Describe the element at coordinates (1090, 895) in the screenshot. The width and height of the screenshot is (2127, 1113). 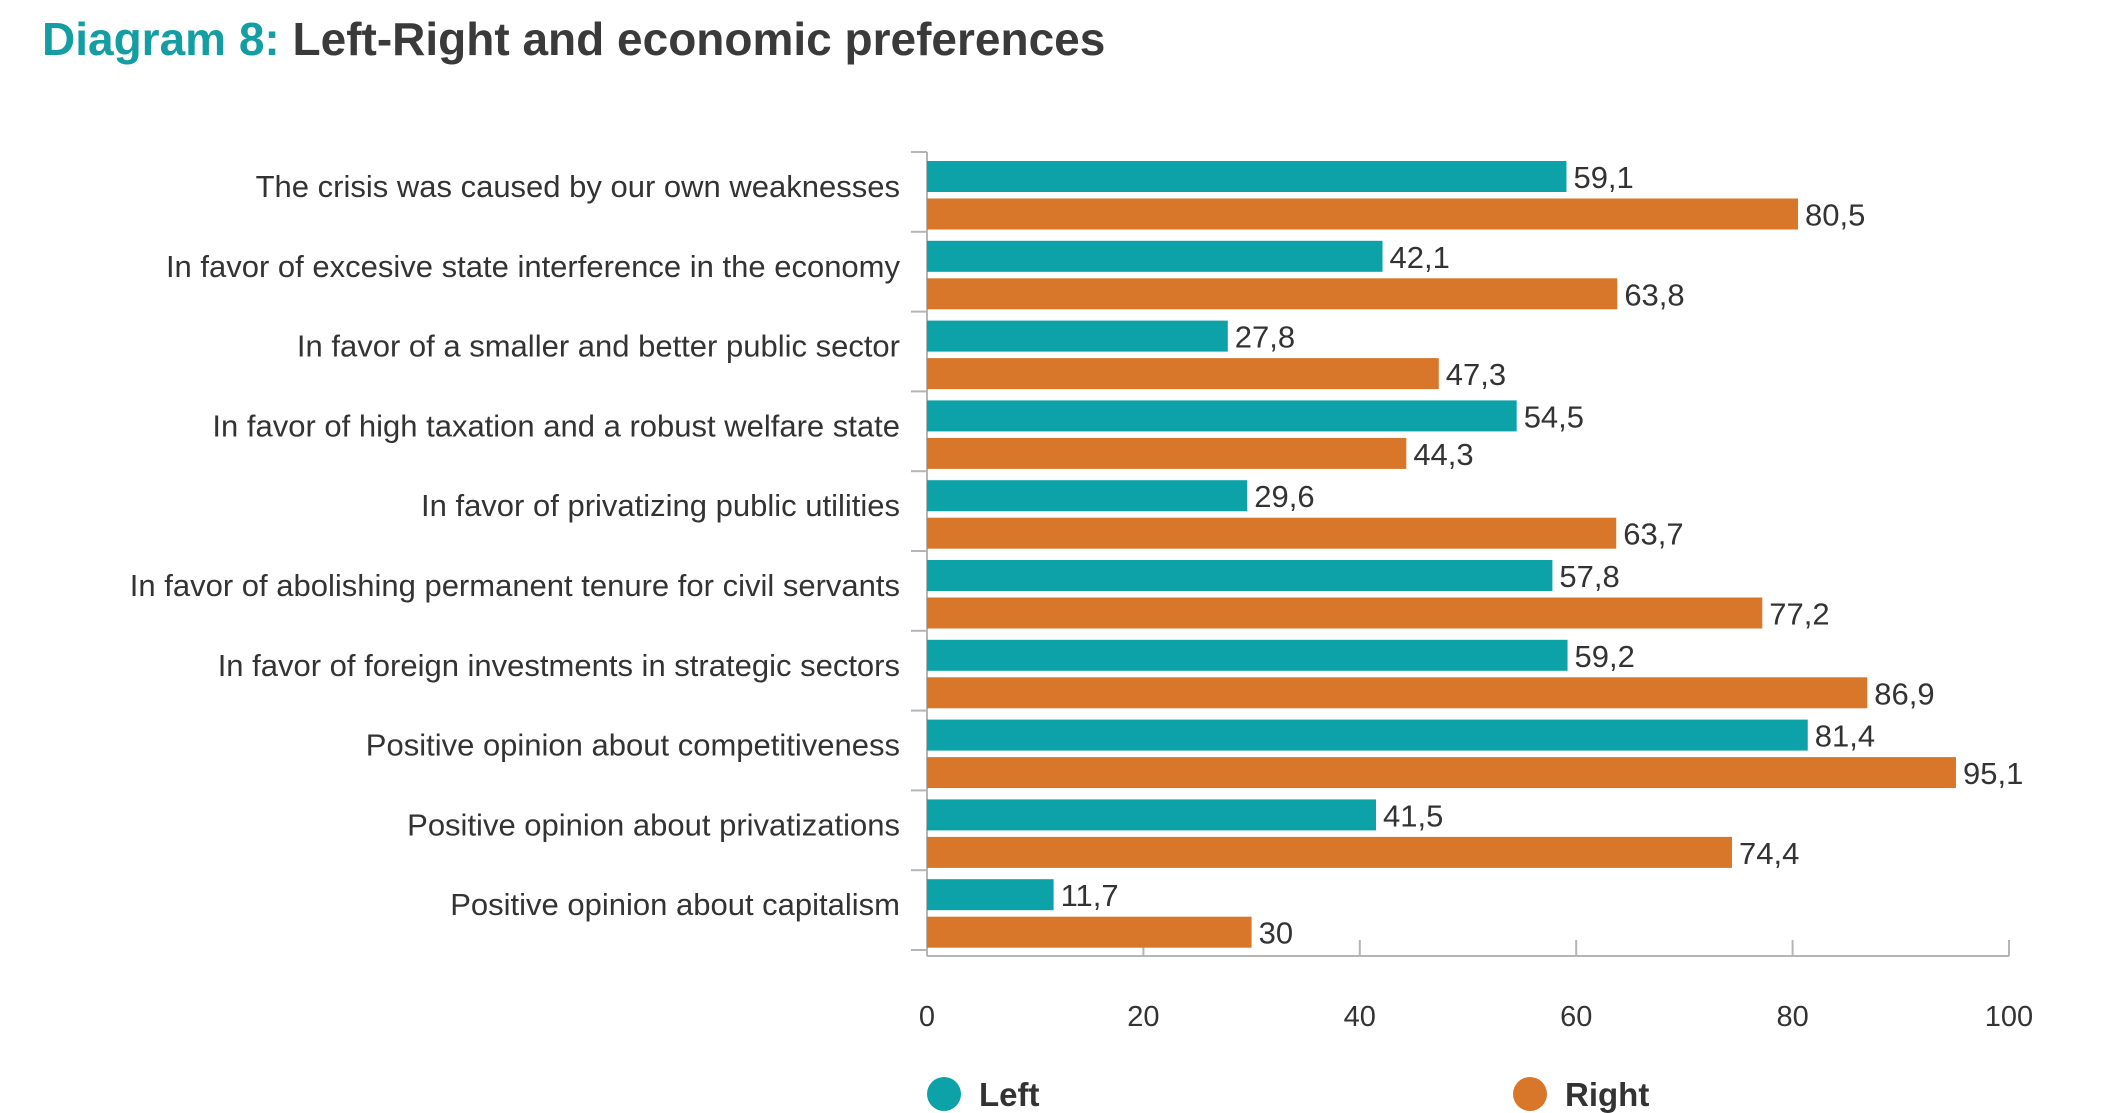
I see `value-label-left: 11,7` at that location.